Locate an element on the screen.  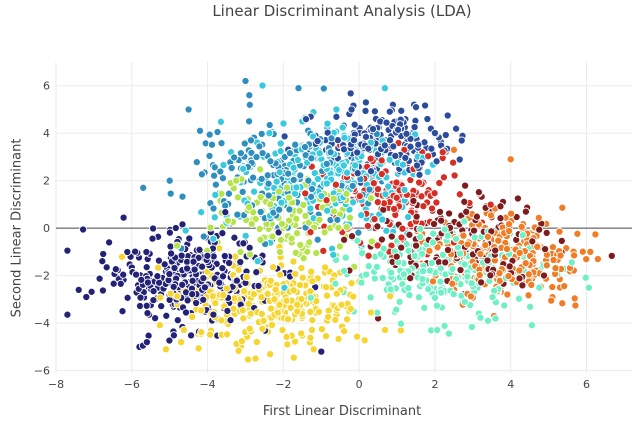
x-tick-label: −8 is located at coordinates (56, 384).